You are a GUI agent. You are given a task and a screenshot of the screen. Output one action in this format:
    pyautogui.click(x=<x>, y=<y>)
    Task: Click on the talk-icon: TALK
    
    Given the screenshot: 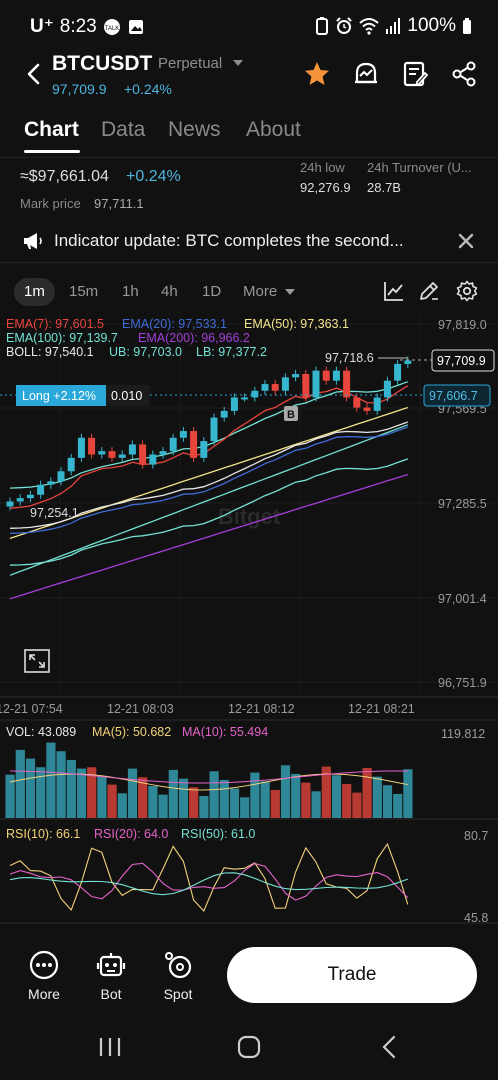 What is the action you would take?
    pyautogui.click(x=111, y=26)
    